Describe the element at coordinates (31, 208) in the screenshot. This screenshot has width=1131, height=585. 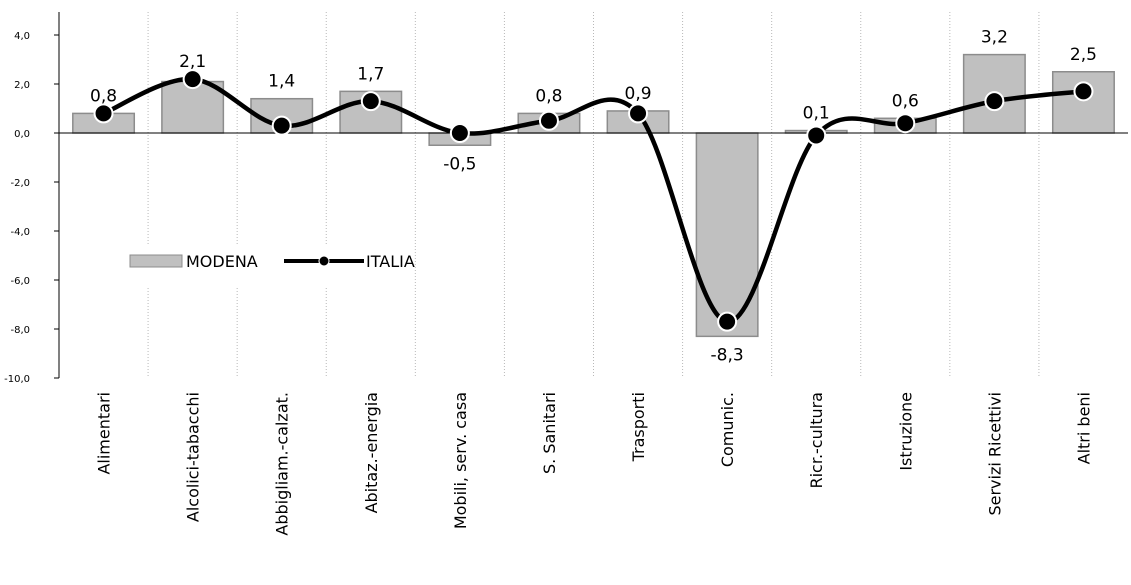
I see `y-ticks: 4,0 2,0 0,0 -2,0 -4,0 -6,0 -8,0 -10,0` at that location.